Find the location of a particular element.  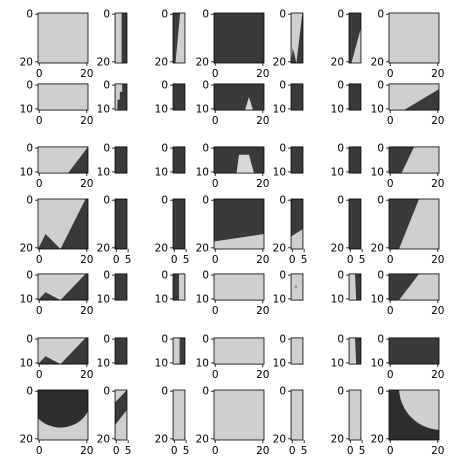

image-panel-r3-c5: 0 10 is located at coordinates (288, 160).